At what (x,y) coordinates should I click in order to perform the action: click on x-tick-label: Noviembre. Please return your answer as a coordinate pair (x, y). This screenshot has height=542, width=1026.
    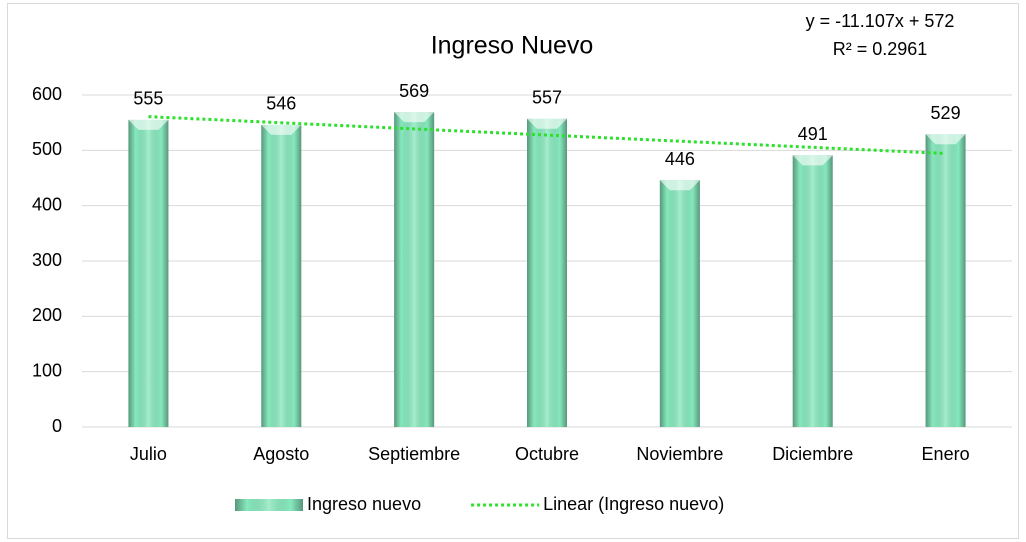
    Looking at the image, I should click on (679, 454).